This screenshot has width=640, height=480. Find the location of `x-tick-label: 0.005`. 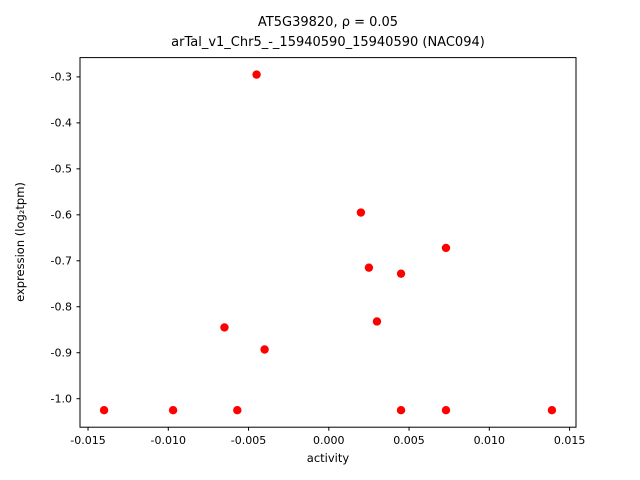

x-tick-label: 0.005 is located at coordinates (409, 440).